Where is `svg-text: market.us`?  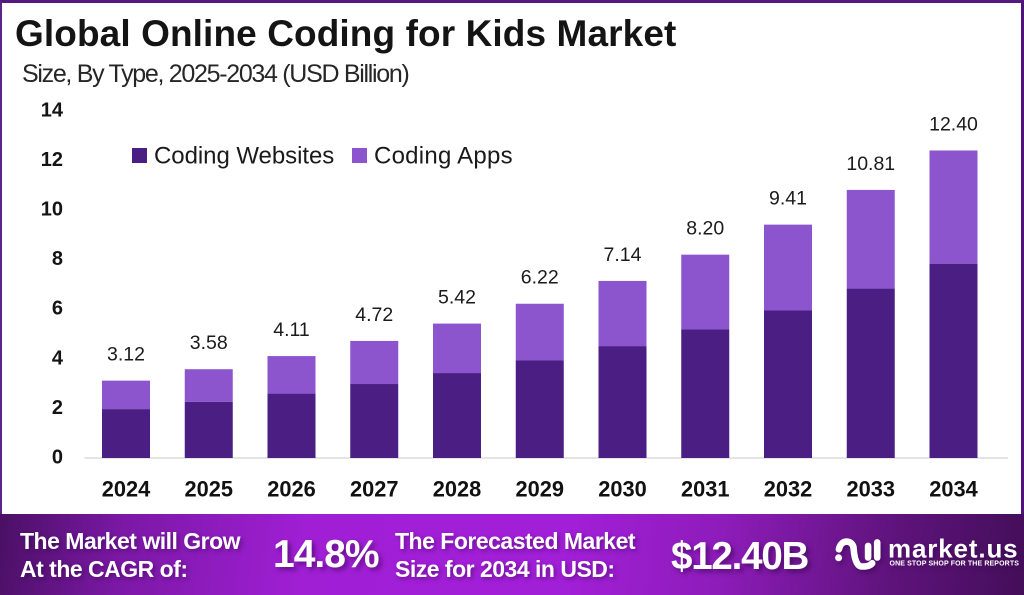 svg-text: market.us is located at coordinates (953, 548).